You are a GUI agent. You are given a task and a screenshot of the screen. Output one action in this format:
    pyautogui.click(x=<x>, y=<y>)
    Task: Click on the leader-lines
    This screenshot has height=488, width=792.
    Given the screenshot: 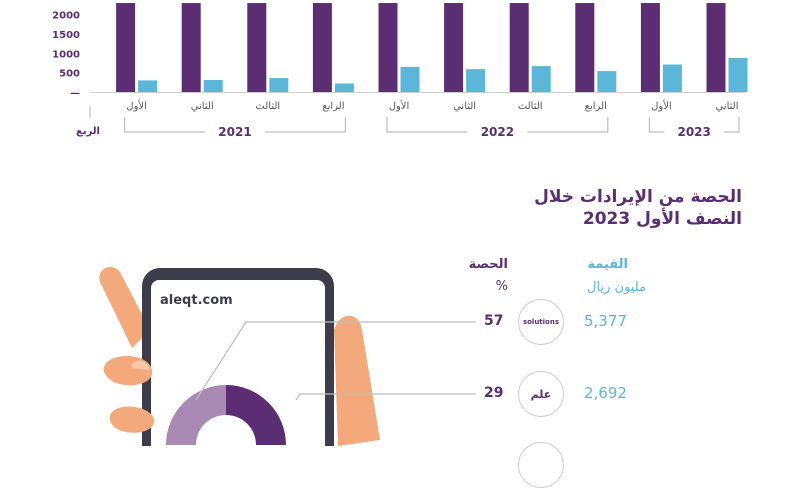 What is the action you would take?
    pyautogui.click(x=335, y=361)
    